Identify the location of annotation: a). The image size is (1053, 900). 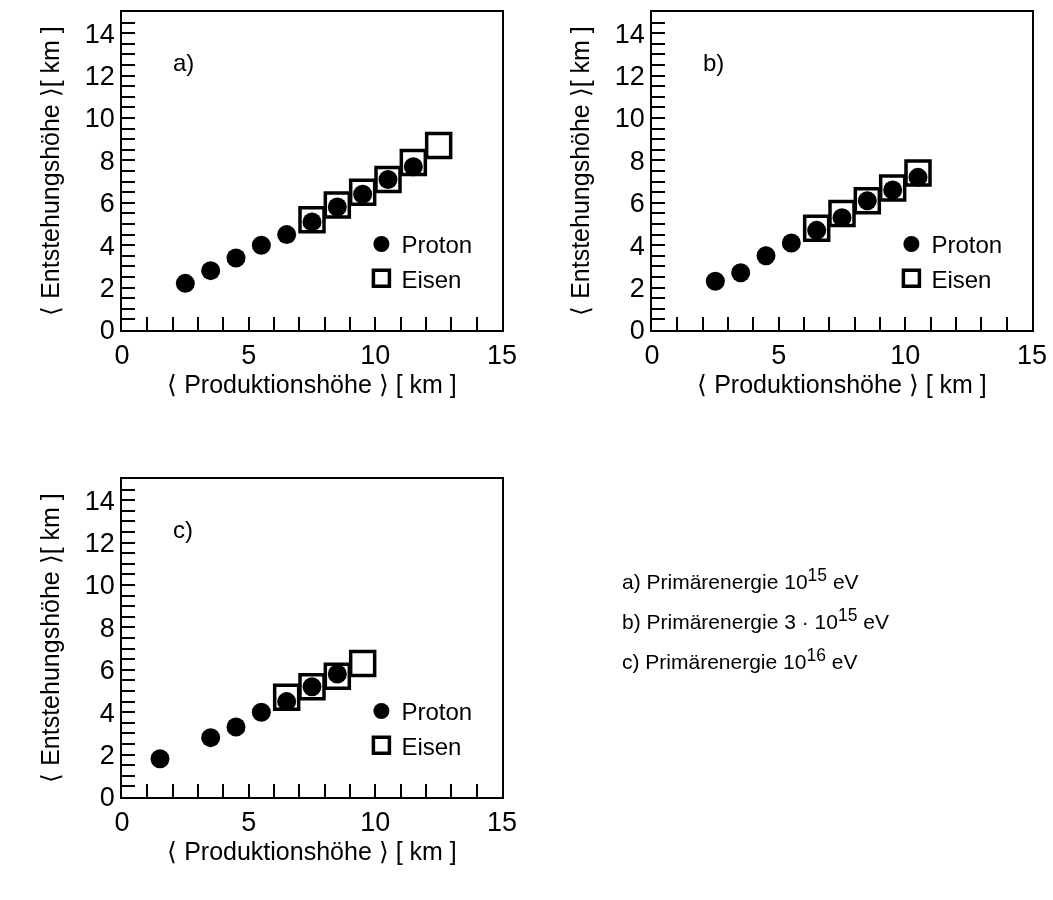
(184, 62).